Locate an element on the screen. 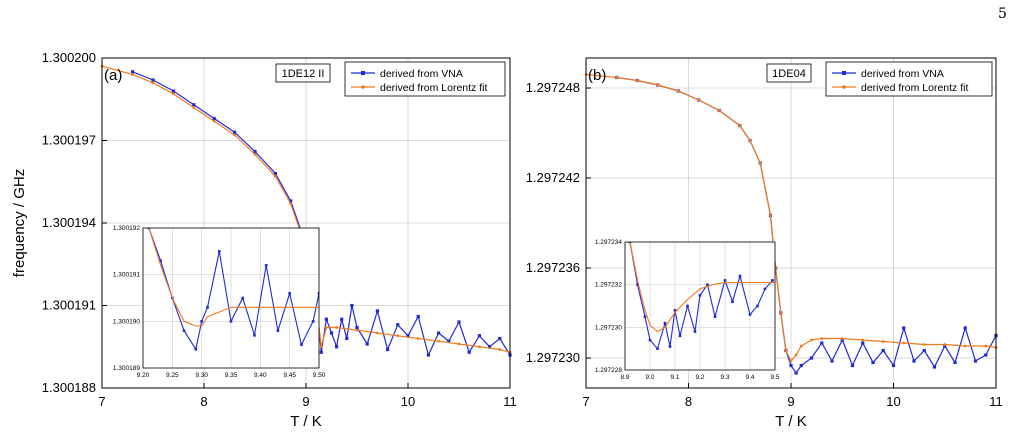  inset-y-tick-label: 1.300190 is located at coordinates (126, 321).